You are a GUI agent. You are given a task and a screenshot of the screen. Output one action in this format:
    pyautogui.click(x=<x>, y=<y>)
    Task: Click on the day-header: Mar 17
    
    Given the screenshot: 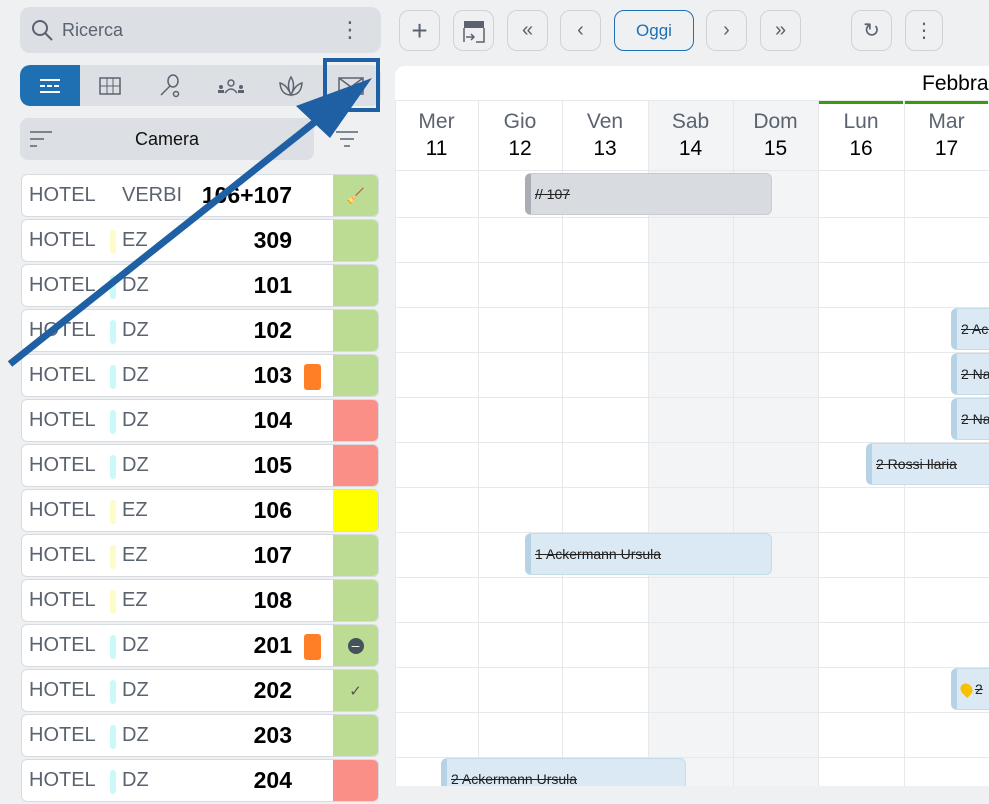 What is the action you would take?
    pyautogui.click(x=946, y=135)
    